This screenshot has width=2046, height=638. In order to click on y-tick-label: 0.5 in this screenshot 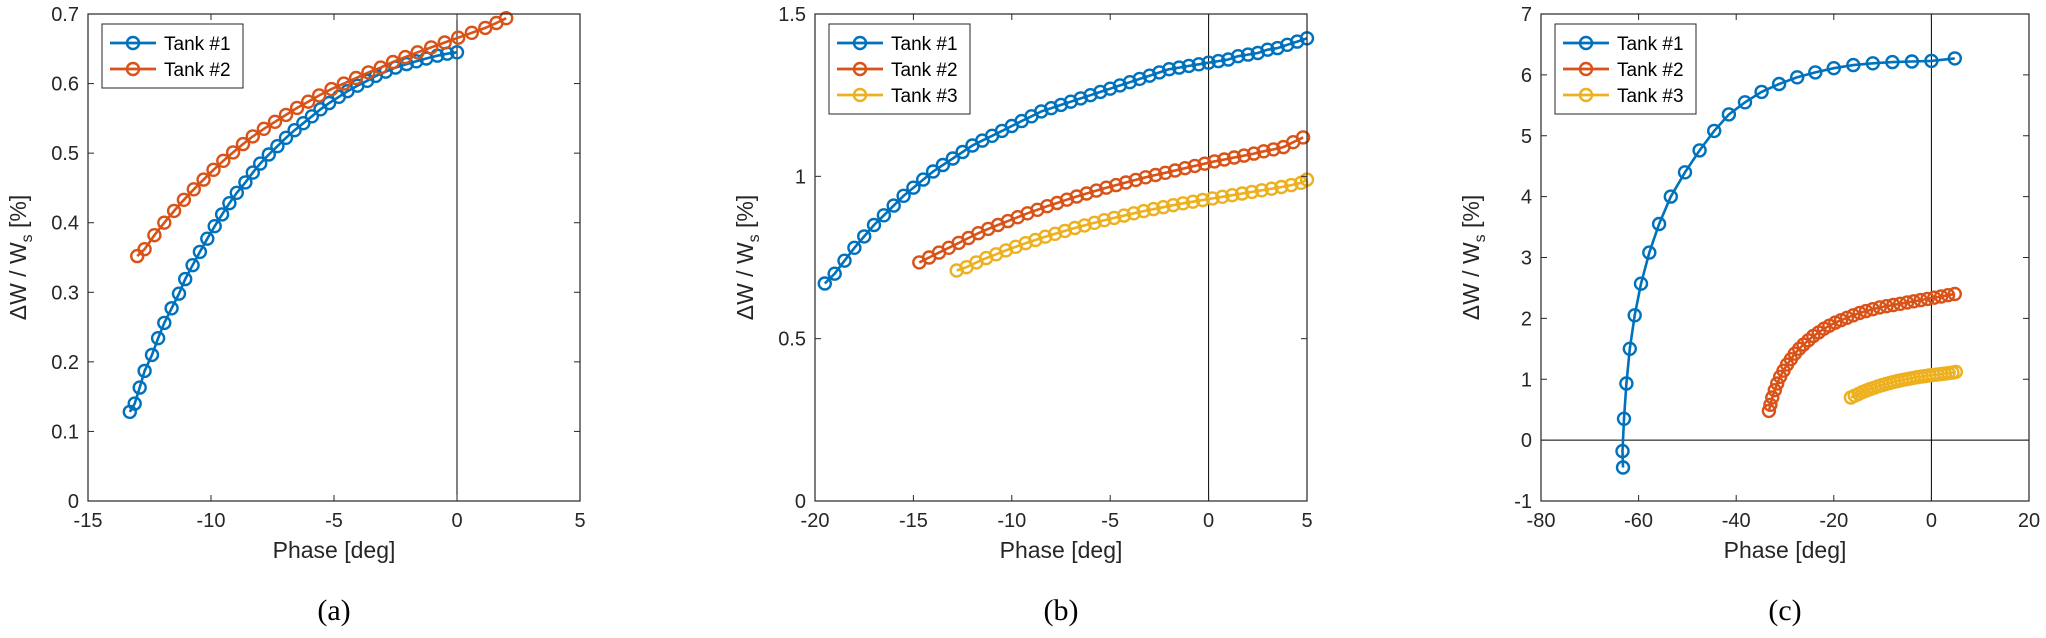, I will do `click(792, 340)`.